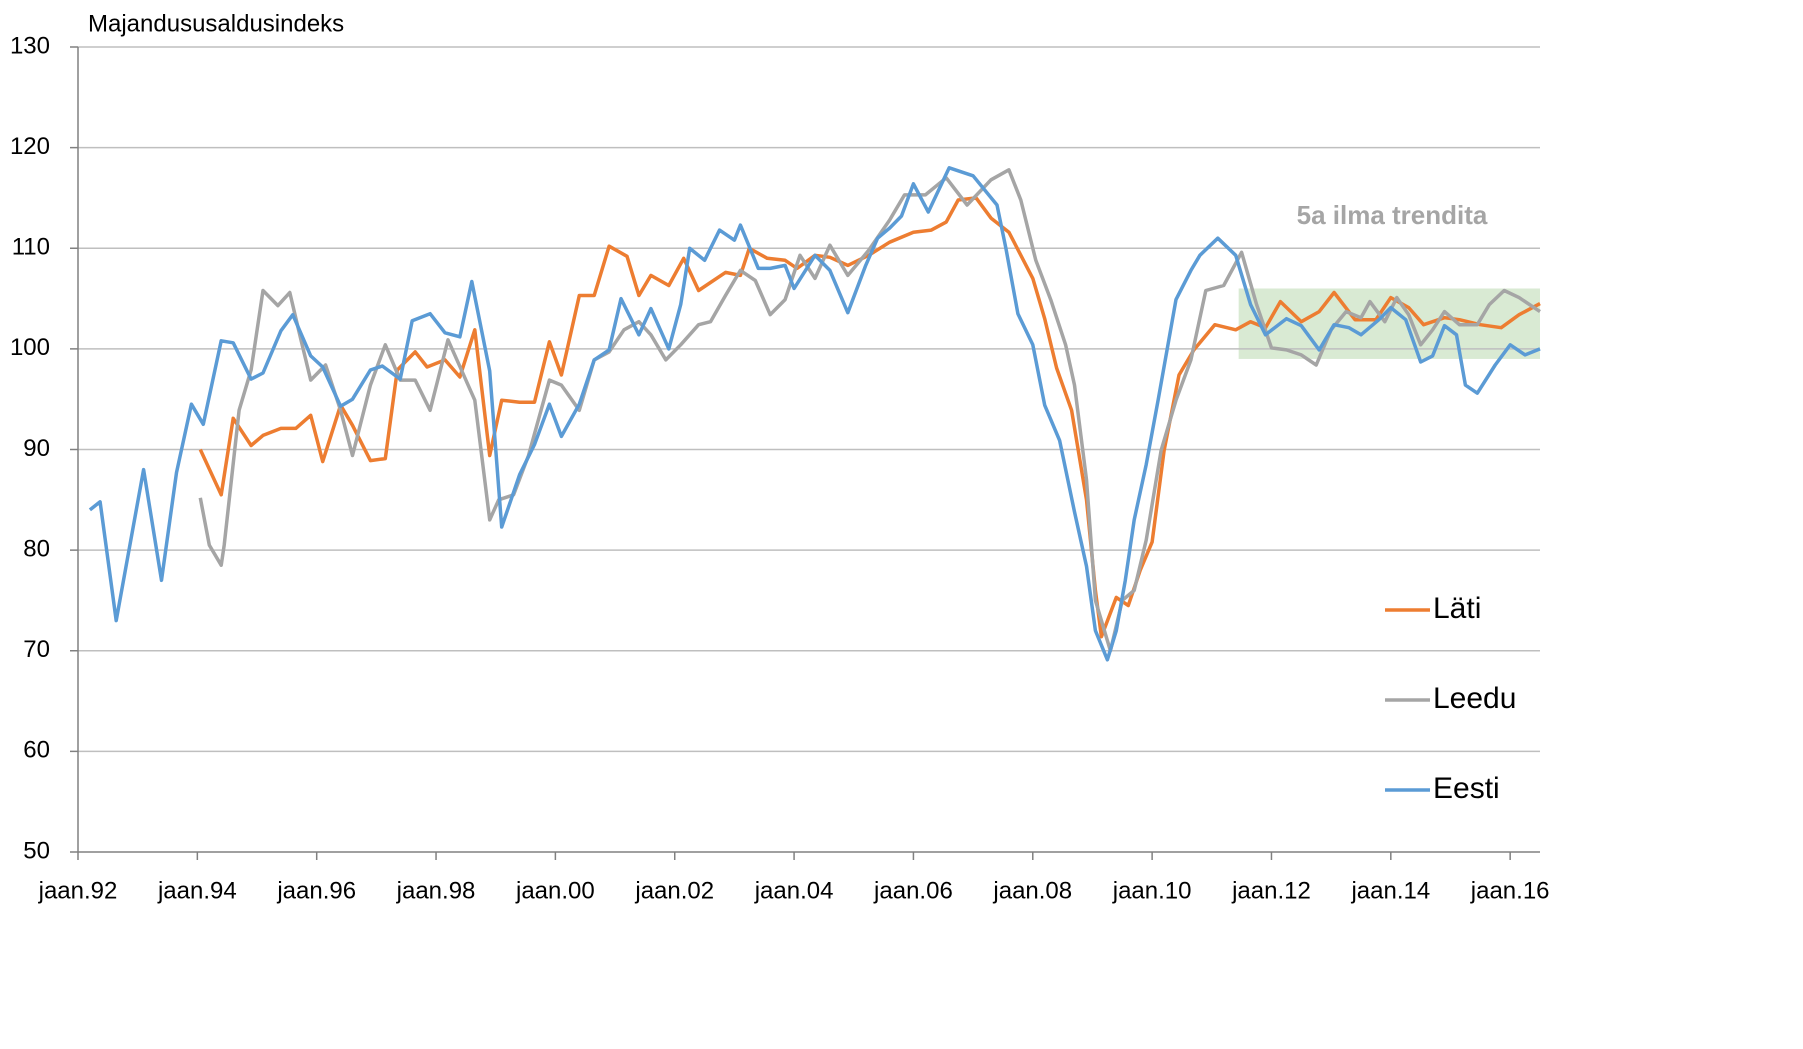 The image size is (1803, 1049). I want to click on x-tick-label: jaan.16, so click(1510, 890).